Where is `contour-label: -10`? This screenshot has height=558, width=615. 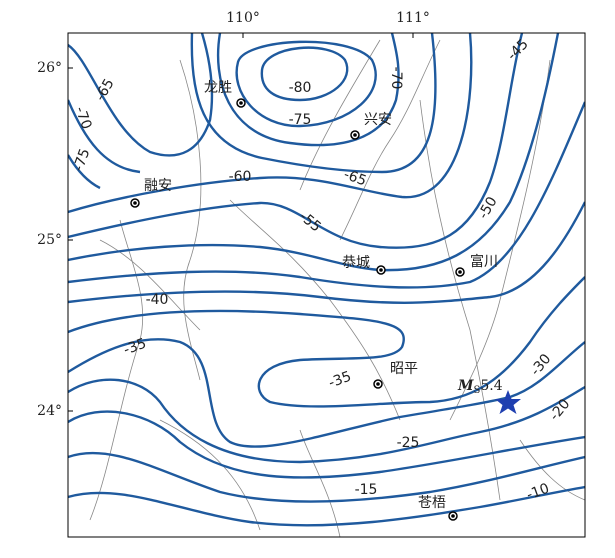
contour-label: -10 is located at coordinates (538, 492).